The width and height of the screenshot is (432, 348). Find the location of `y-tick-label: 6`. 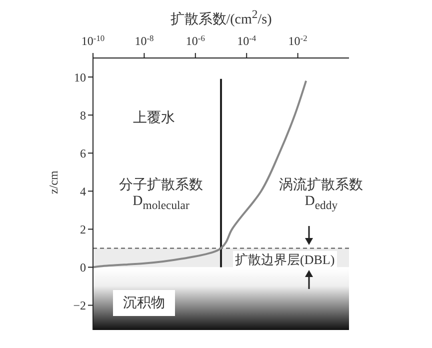

y-tick-label: 6 is located at coordinates (83, 153).